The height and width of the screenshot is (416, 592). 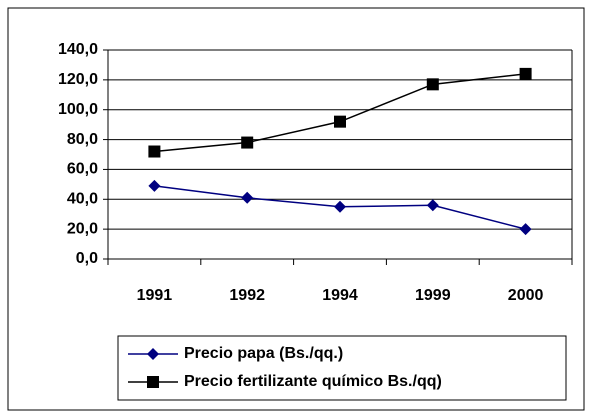 I want to click on y-tick-label: 60,0, so click(x=82, y=169).